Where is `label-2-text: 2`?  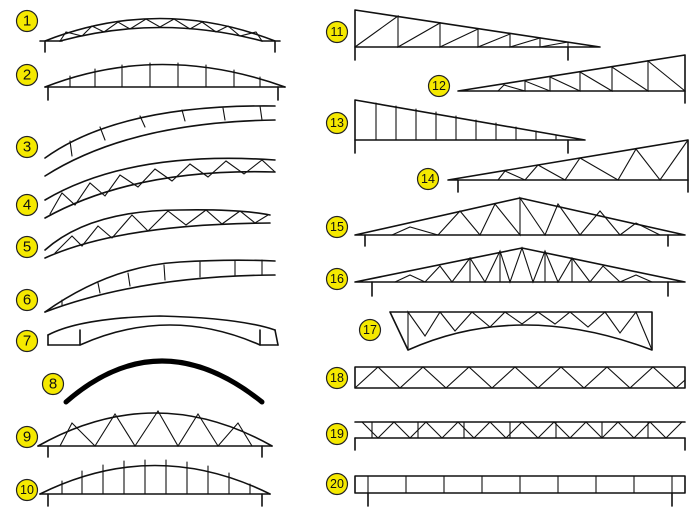
label-2-text: 2 is located at coordinates (27, 75).